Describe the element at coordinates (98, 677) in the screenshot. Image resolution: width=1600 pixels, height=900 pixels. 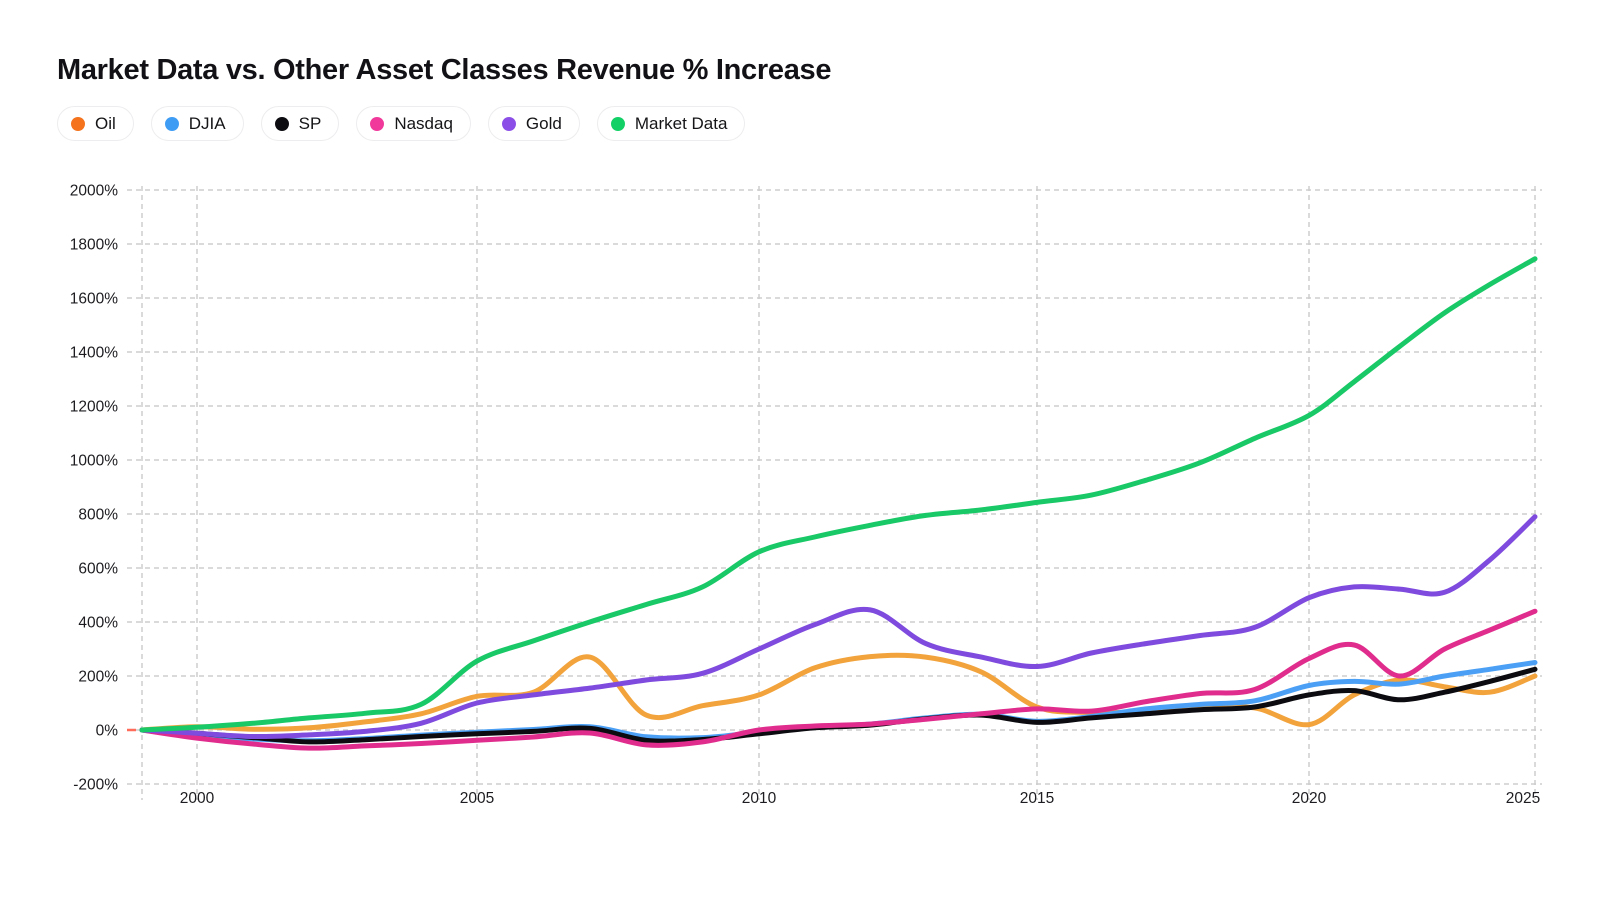
I see `y-axis-tick-label: 200%` at that location.